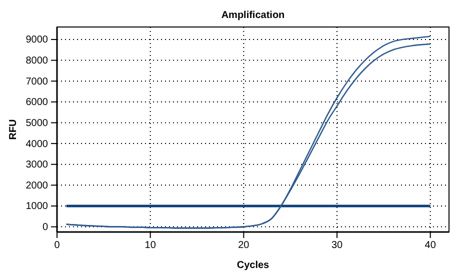 The height and width of the screenshot is (276, 464). What do you see at coordinates (45, 227) in the screenshot?
I see `y-tick-label: 0` at bounding box center [45, 227].